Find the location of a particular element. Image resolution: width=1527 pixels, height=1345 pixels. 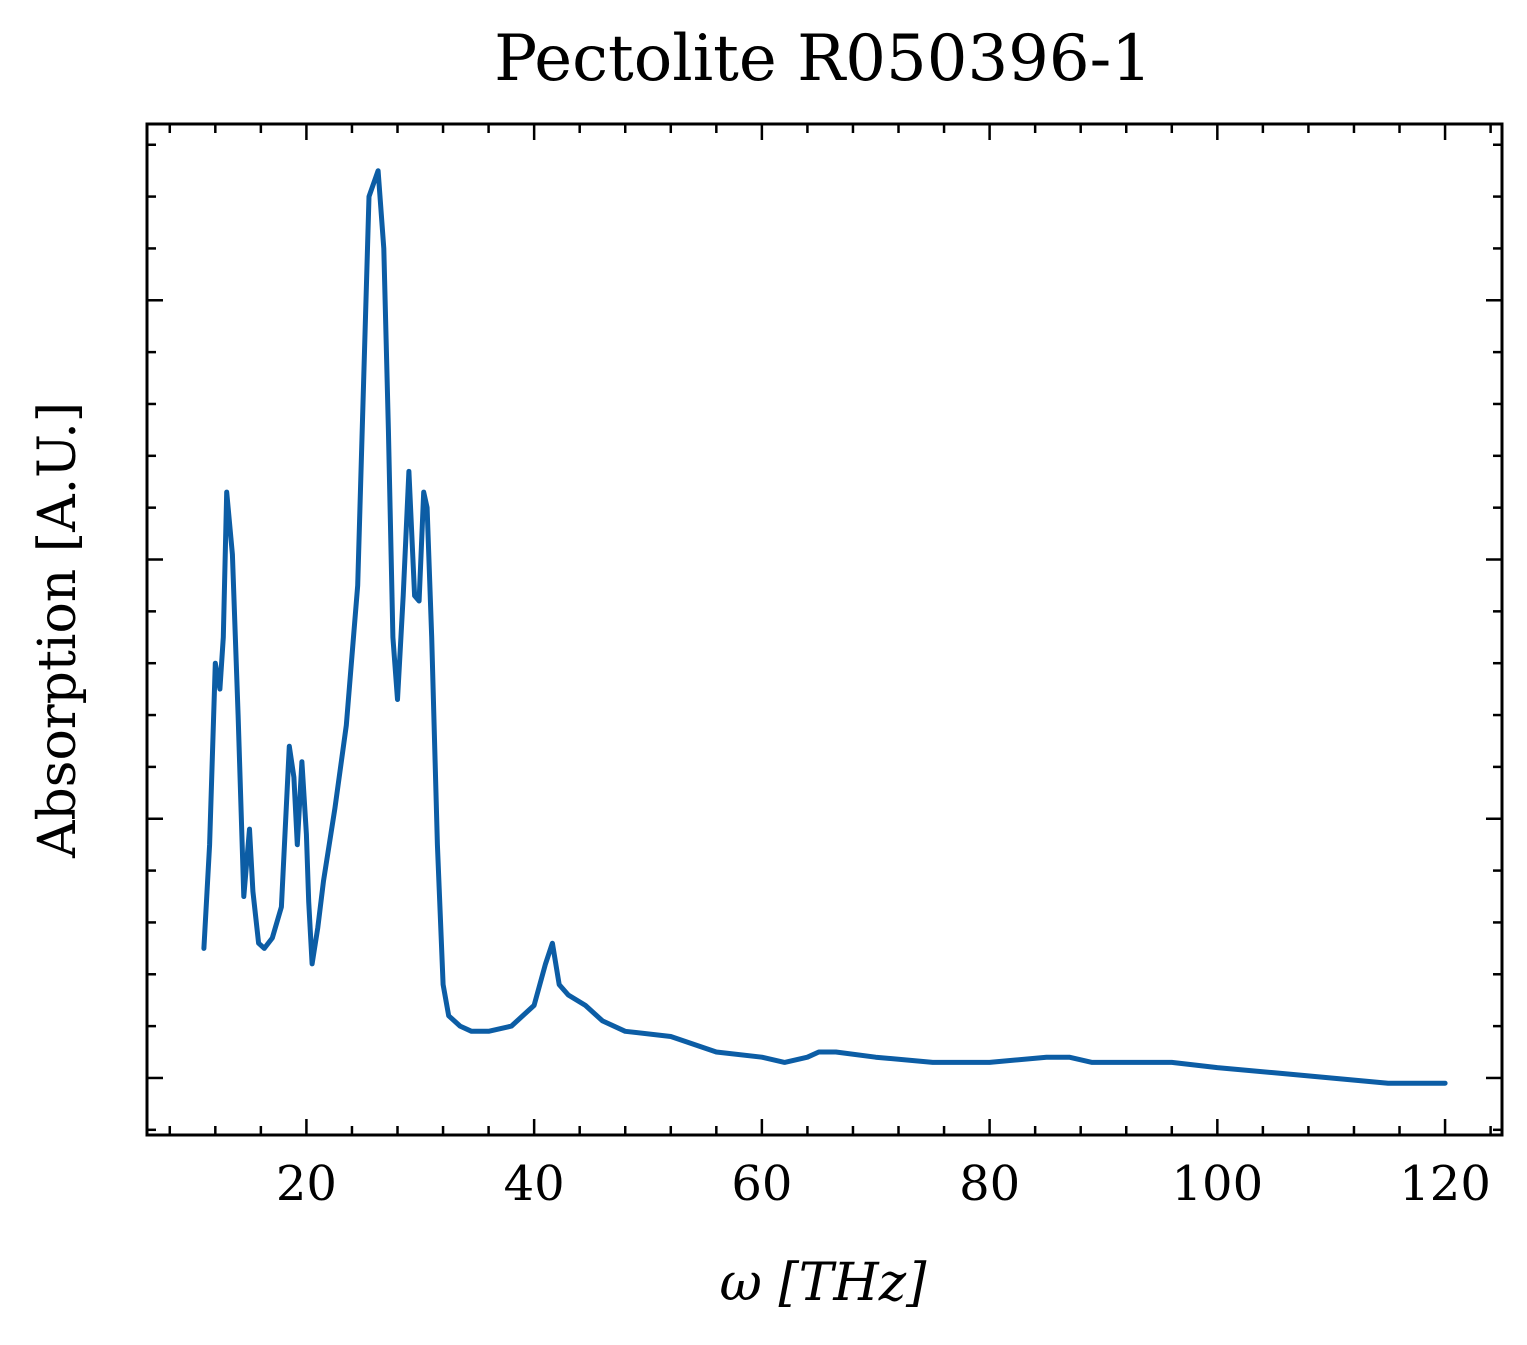

x-tick-label: 120 is located at coordinates (1445, 1184).